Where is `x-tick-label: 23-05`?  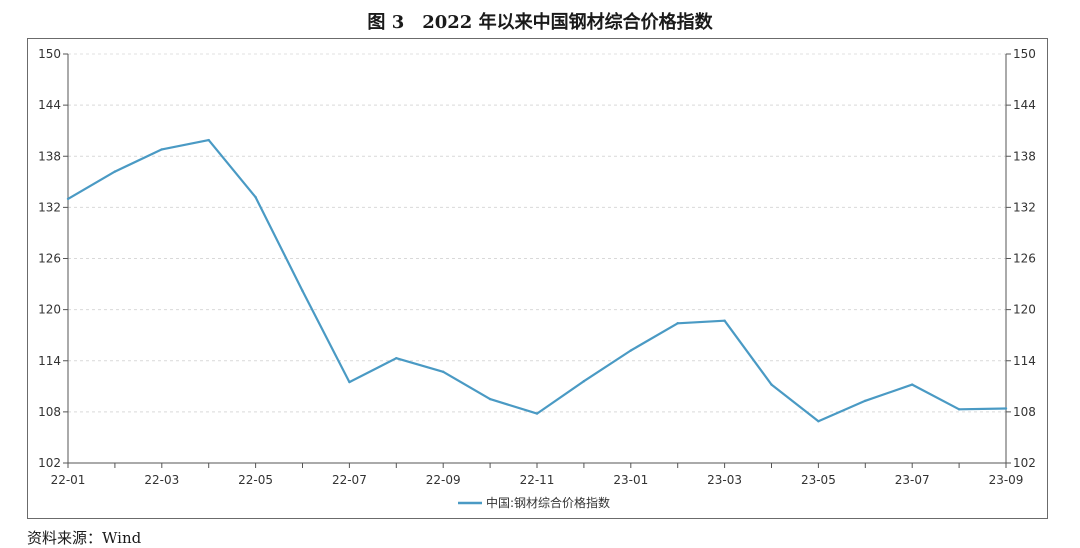
x-tick-label: 23-05 is located at coordinates (818, 480).